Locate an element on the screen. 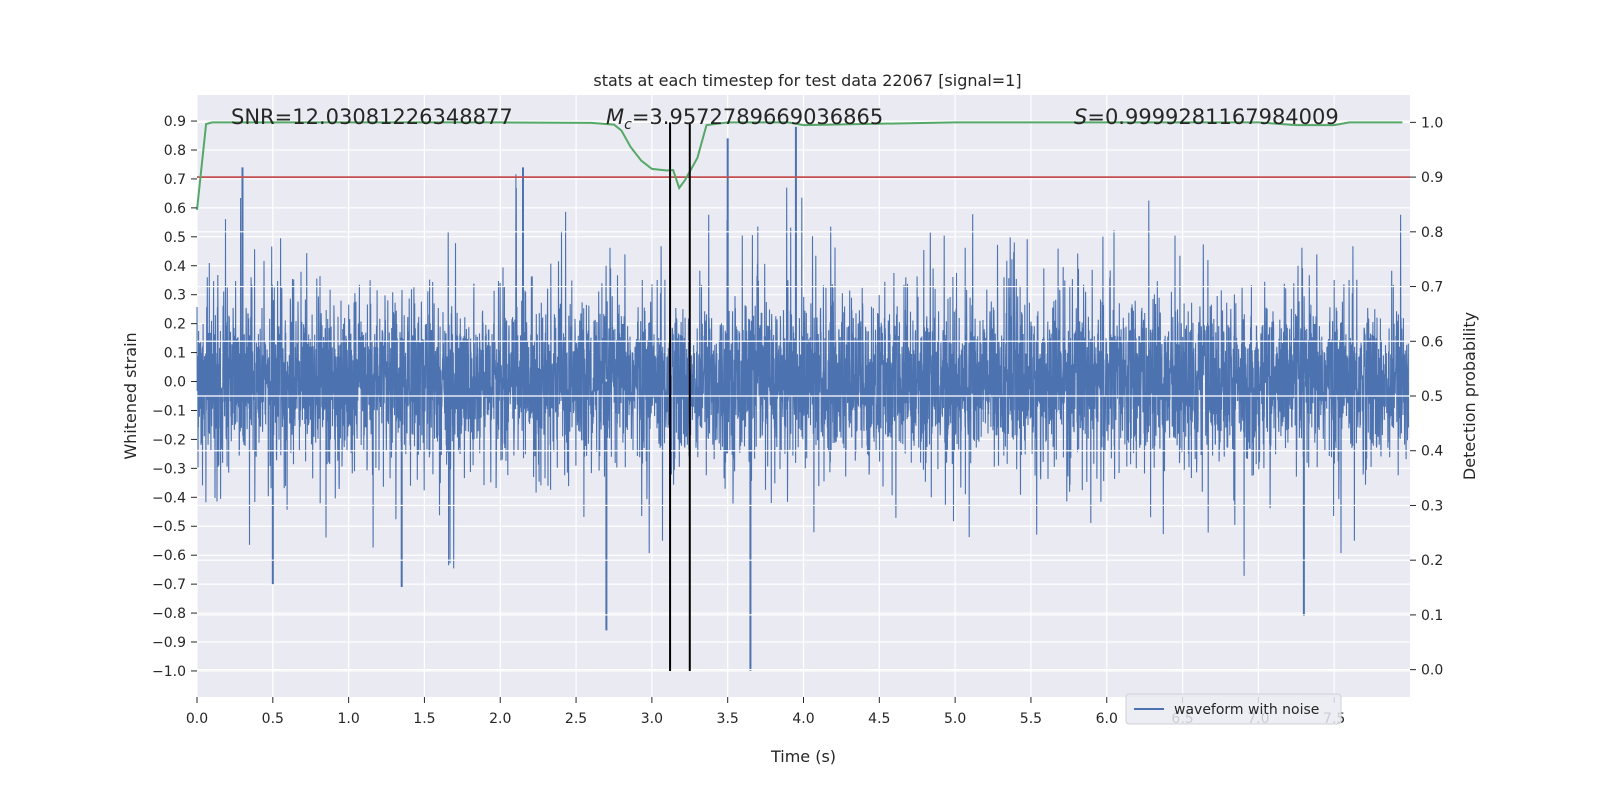  s-value: =0.9999281167984009 is located at coordinates (1212, 117).